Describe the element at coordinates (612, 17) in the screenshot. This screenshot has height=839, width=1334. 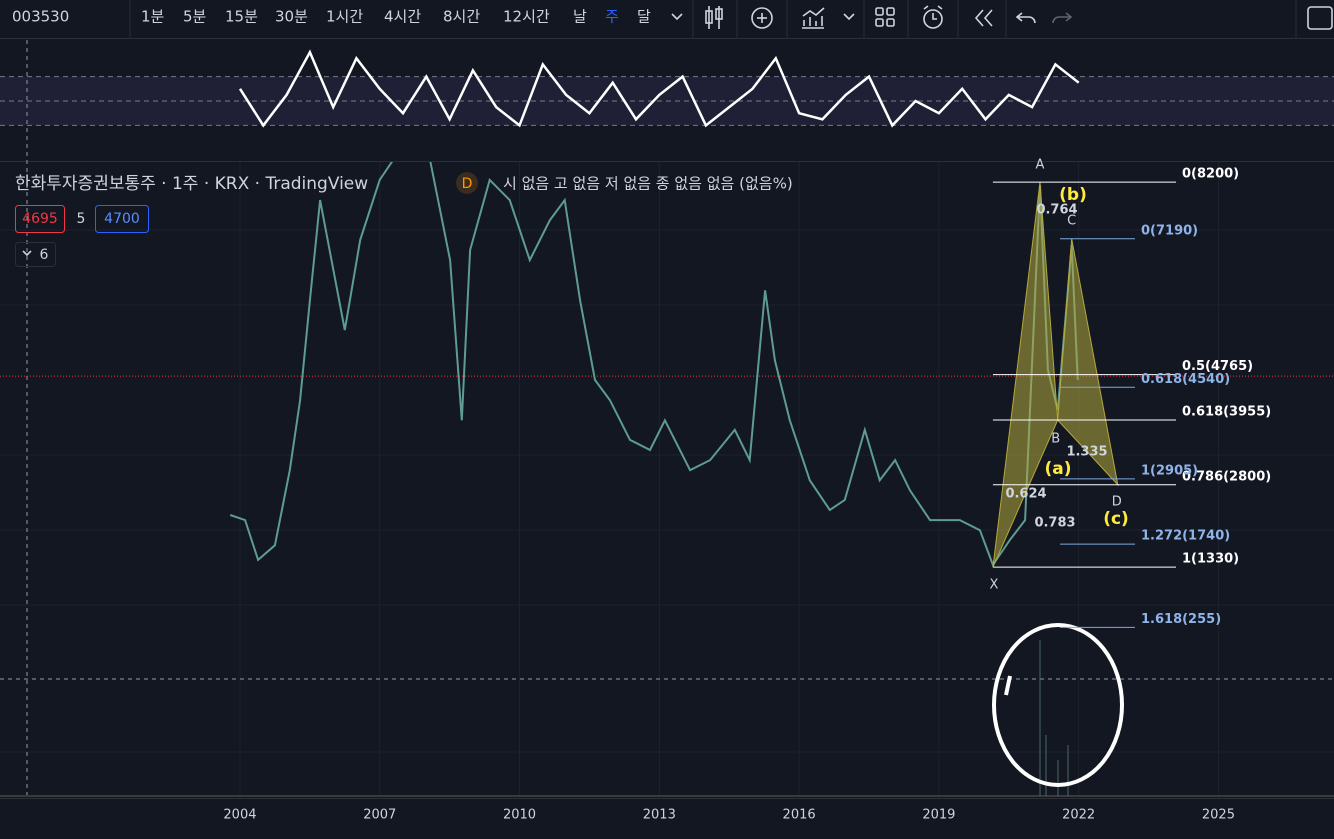
I see `interval-button: 주` at that location.